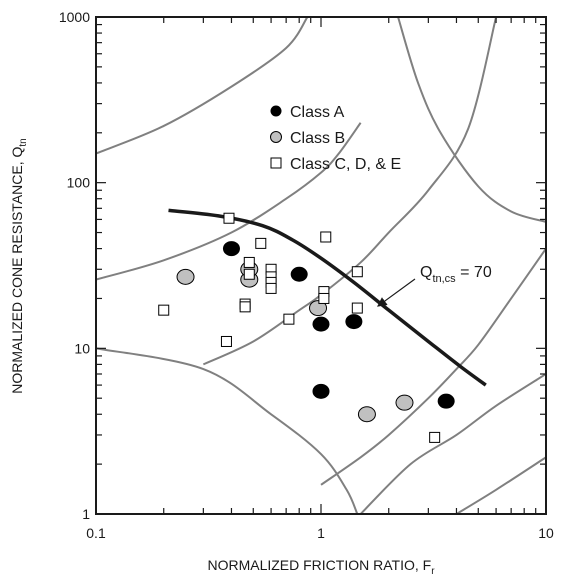  I want to click on legend-marker-class-a, so click(276, 111).